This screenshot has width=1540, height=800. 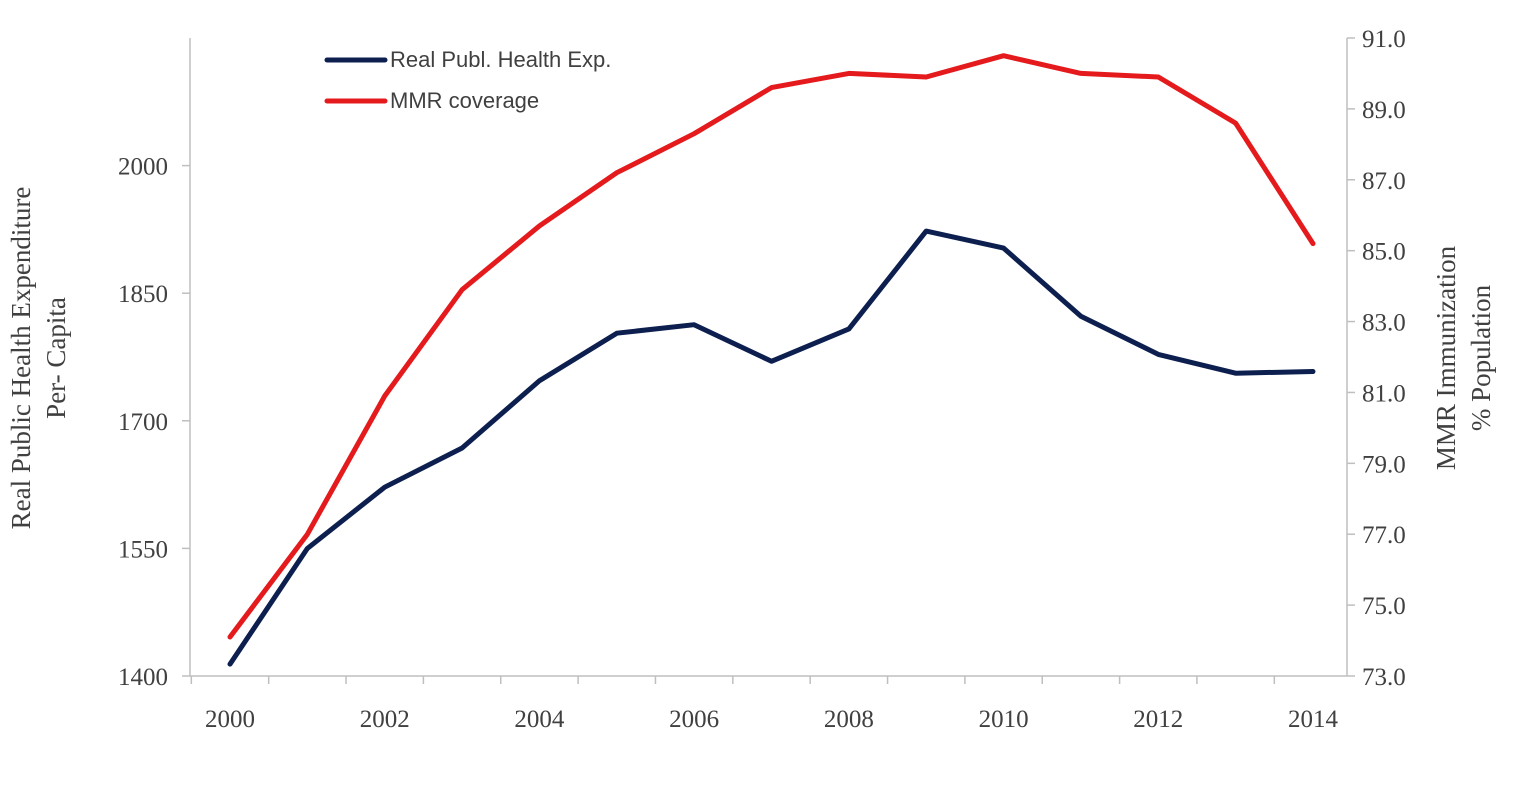 I want to click on legend-label-health-exp: Real Publ. Health Exp., so click(x=500, y=59).